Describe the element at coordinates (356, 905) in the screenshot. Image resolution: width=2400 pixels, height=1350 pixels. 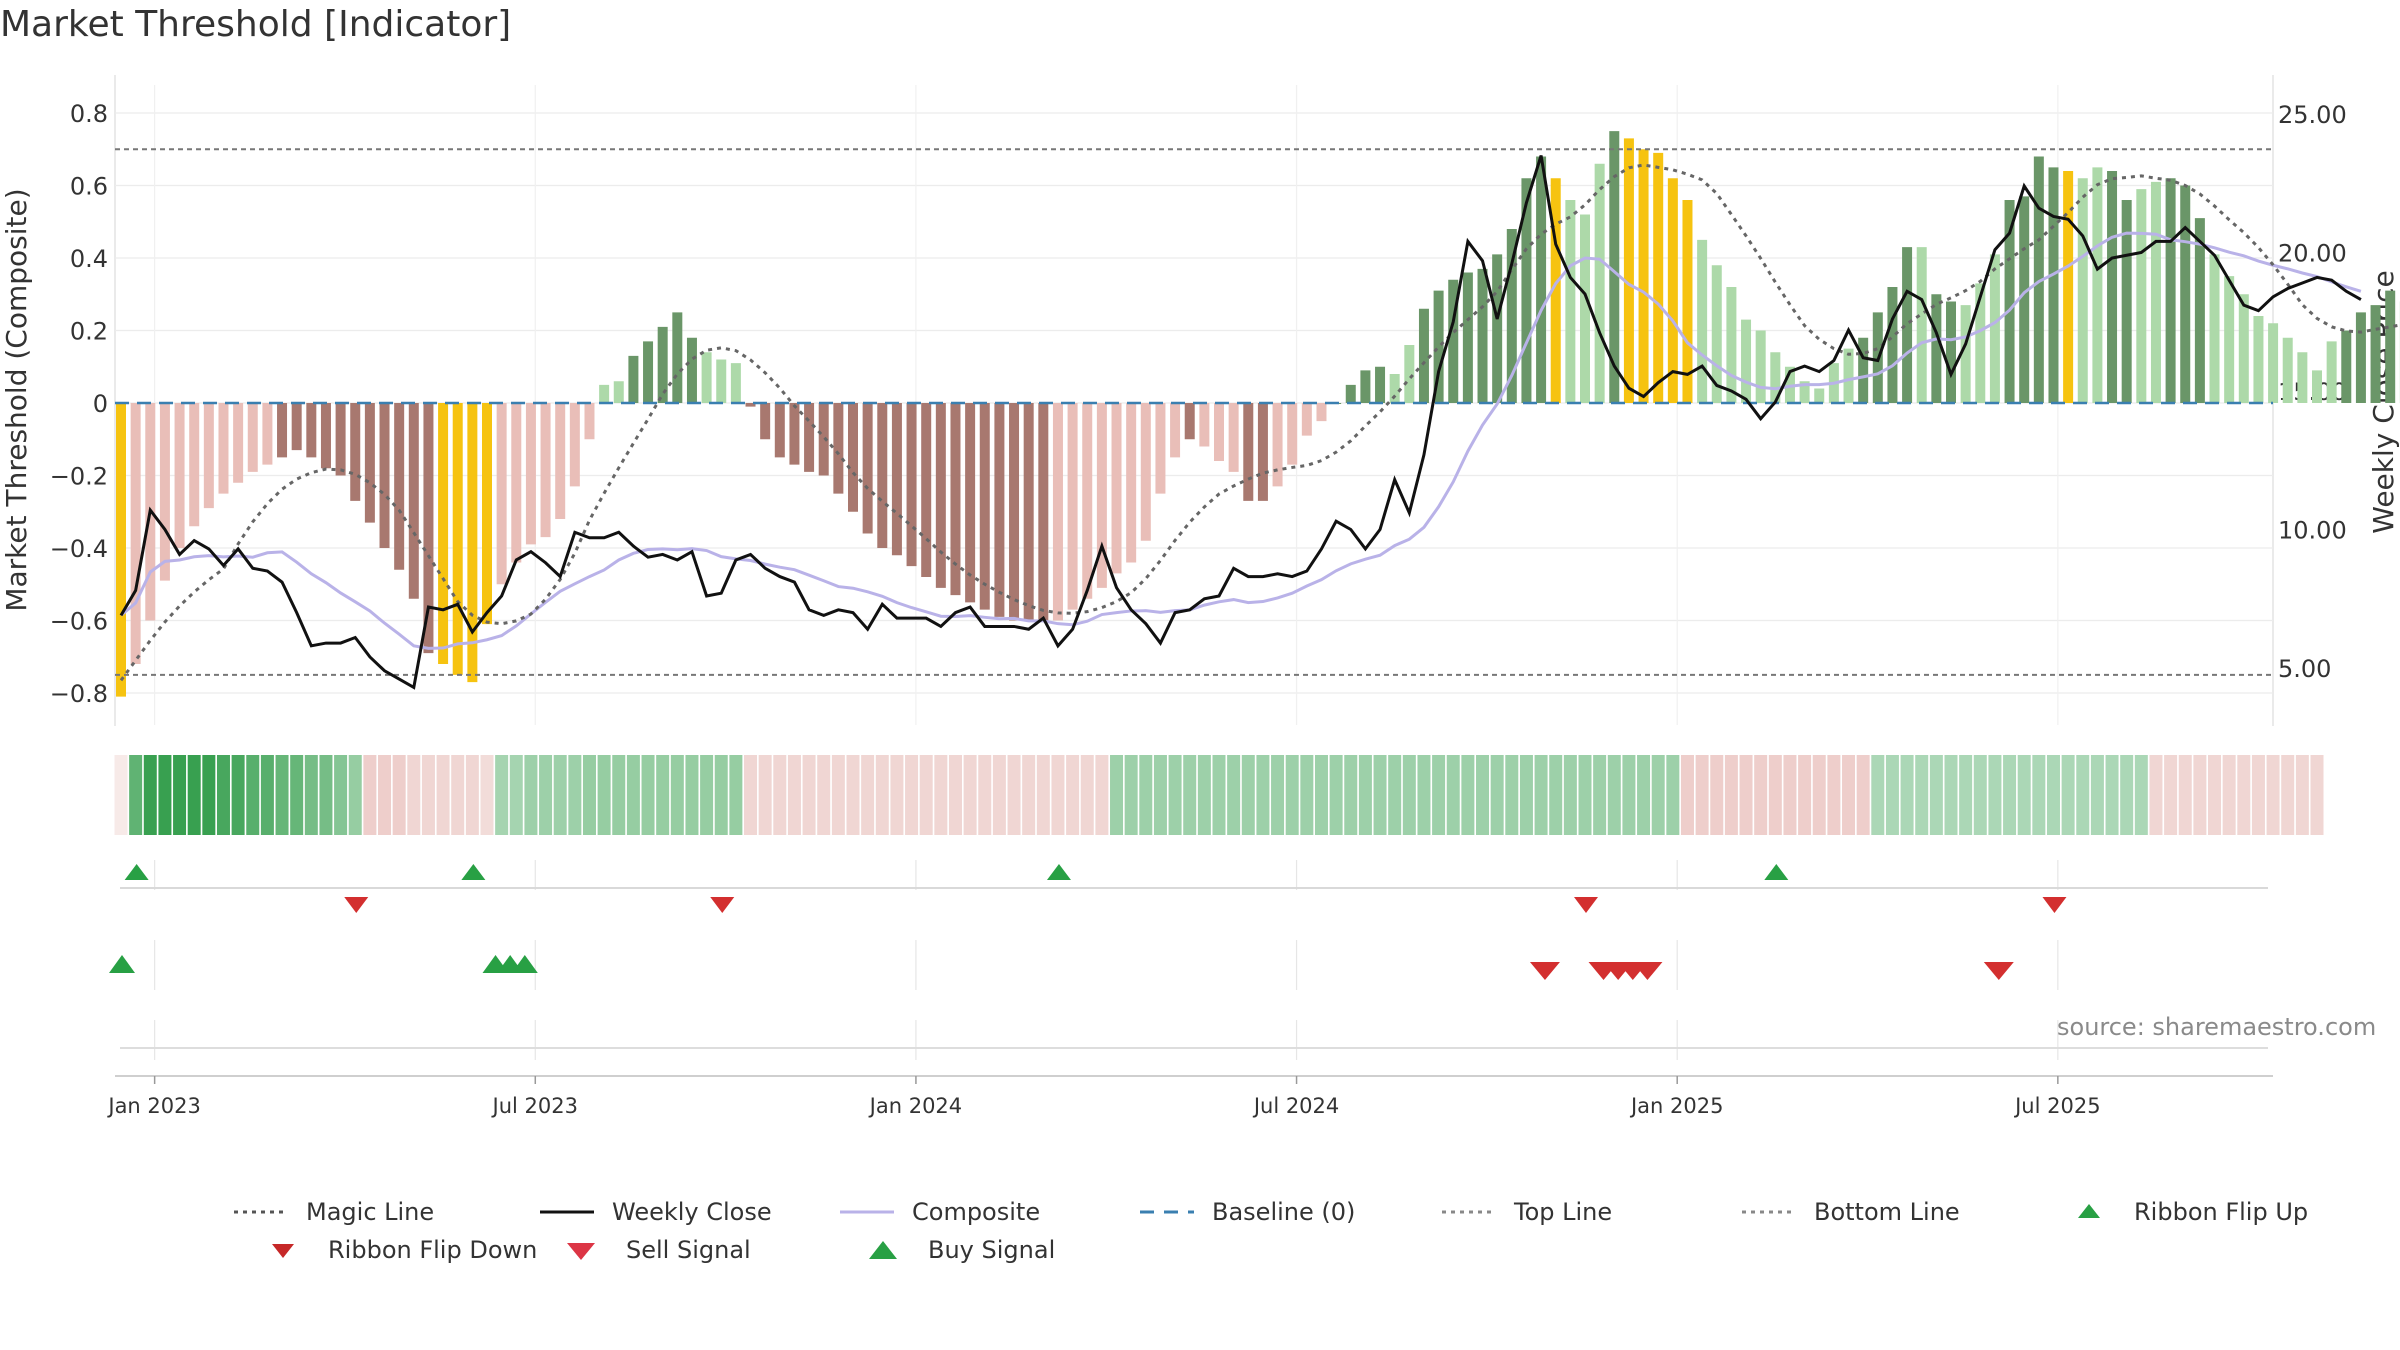
I see `ribbon-flip-down-marker` at that location.